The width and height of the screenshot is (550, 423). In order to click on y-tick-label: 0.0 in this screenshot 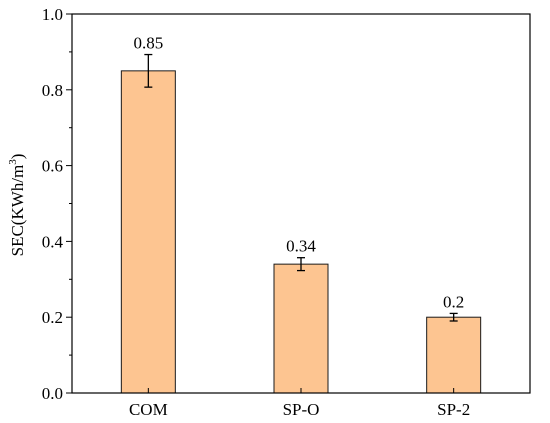, I will do `click(52, 393)`.